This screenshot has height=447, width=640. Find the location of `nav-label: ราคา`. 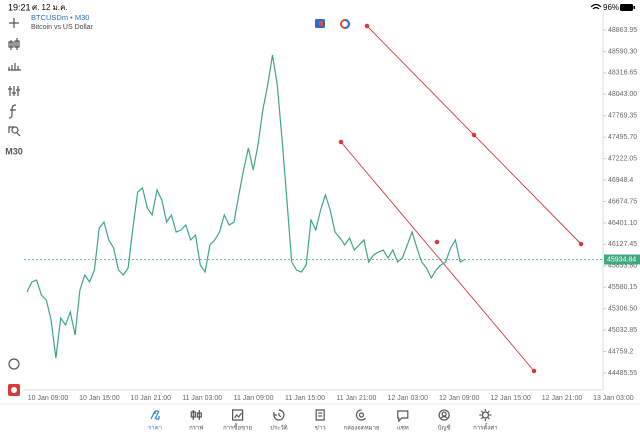

nav-label: ราคา is located at coordinates (155, 428).